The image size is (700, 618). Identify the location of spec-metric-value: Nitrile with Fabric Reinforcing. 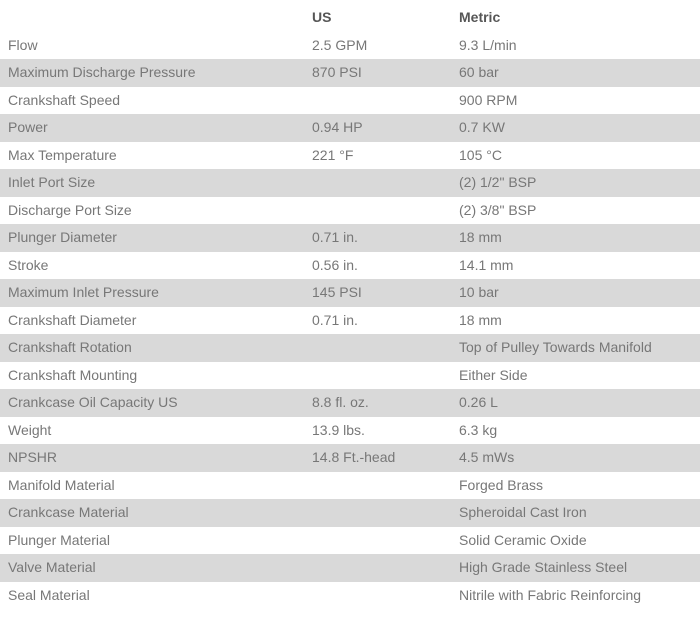
(550, 594).